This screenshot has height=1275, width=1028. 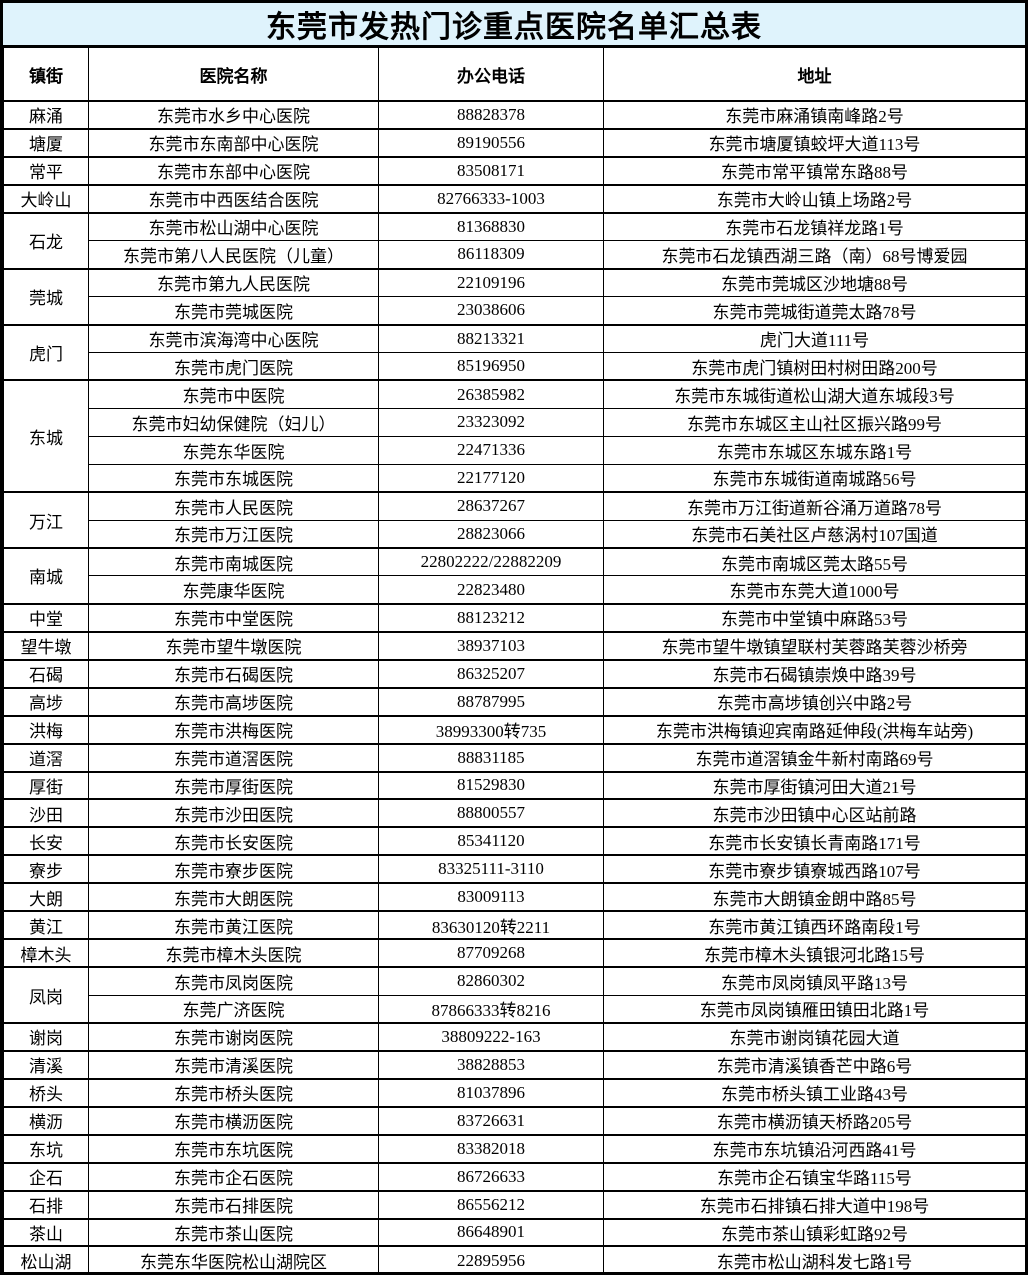 I want to click on address-cell: 东莞市凤岗镇凤平路13号, so click(x=814, y=981).